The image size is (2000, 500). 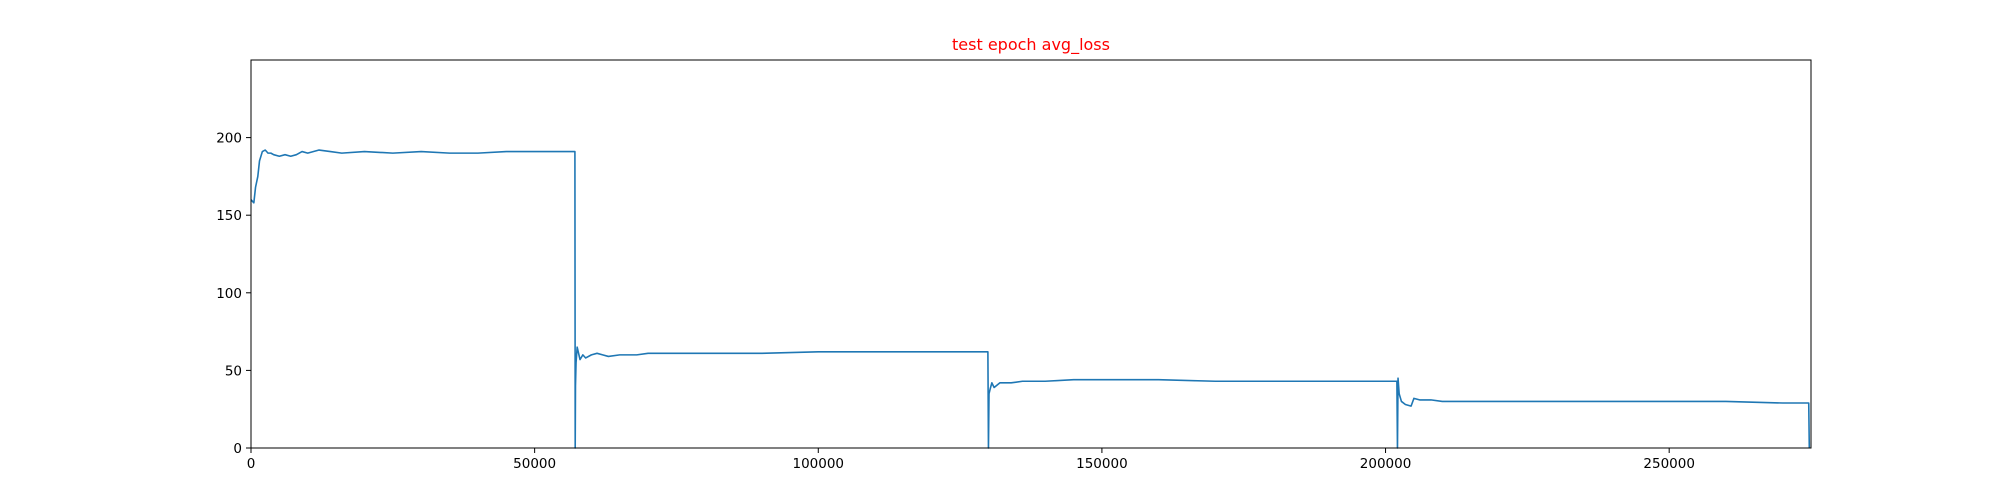 What do you see at coordinates (1102, 464) in the screenshot?
I see `x-tick-label: 150000` at bounding box center [1102, 464].